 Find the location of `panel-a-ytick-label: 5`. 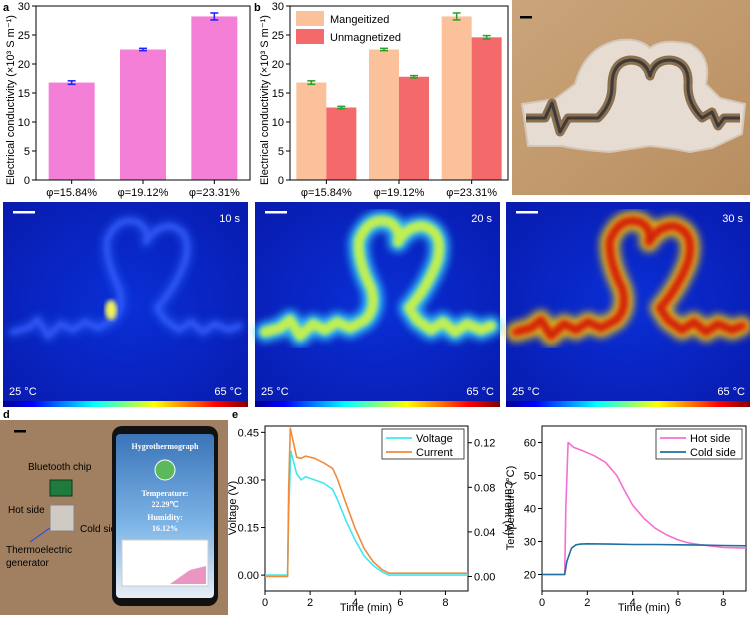

panel-a-ytick-label: 5 is located at coordinates (27, 152).